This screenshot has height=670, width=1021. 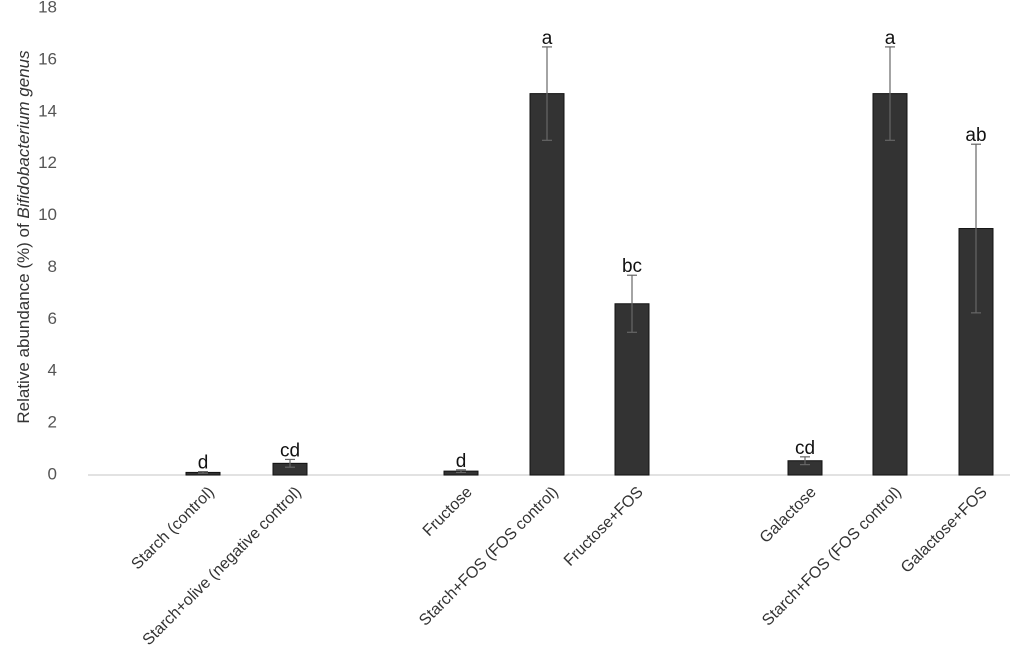 What do you see at coordinates (47, 241) in the screenshot?
I see `y-axis-ticks: 0 2 4 6 8 10 12 14 16 18` at bounding box center [47, 241].